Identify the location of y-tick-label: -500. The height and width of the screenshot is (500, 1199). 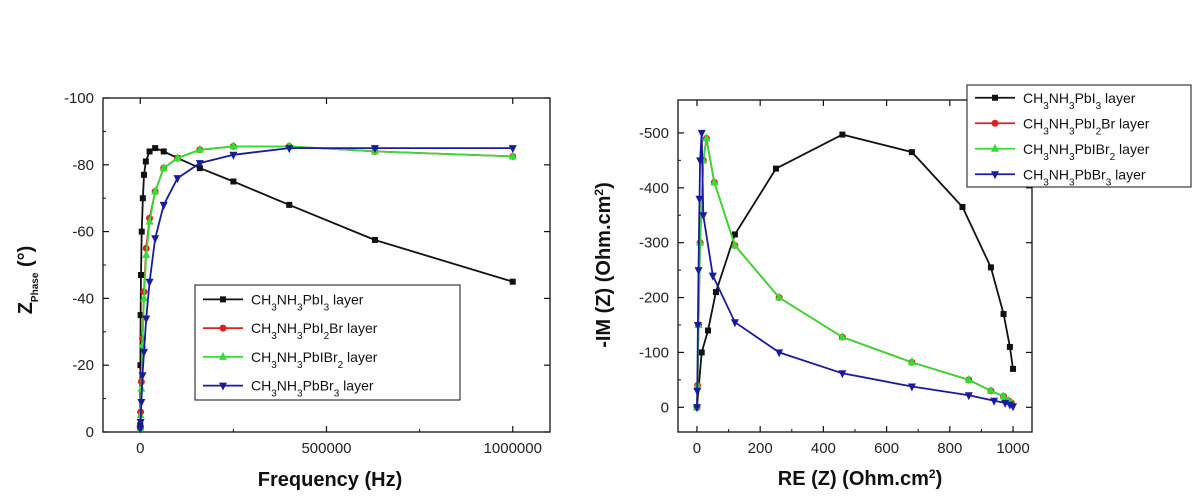
(654, 133).